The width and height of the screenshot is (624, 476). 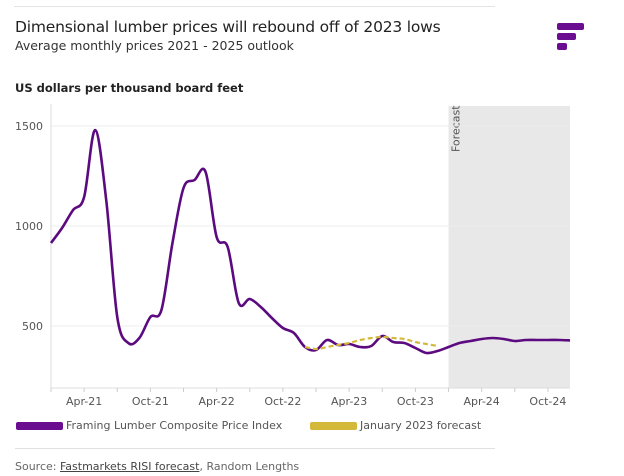 What do you see at coordinates (39, 425) in the screenshot?
I see `legend-swatch-price-index` at bounding box center [39, 425].